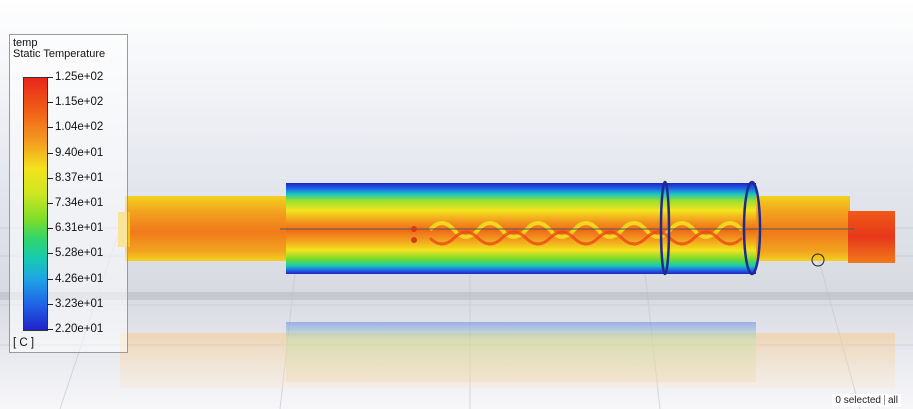 This screenshot has width=913, height=409. What do you see at coordinates (818, 260) in the screenshot?
I see `triad-marker-icon` at bounding box center [818, 260].